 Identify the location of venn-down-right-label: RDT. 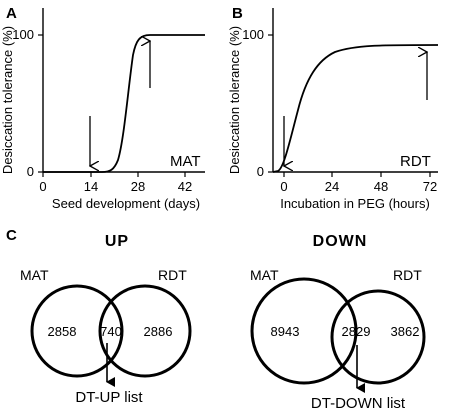
(407, 275).